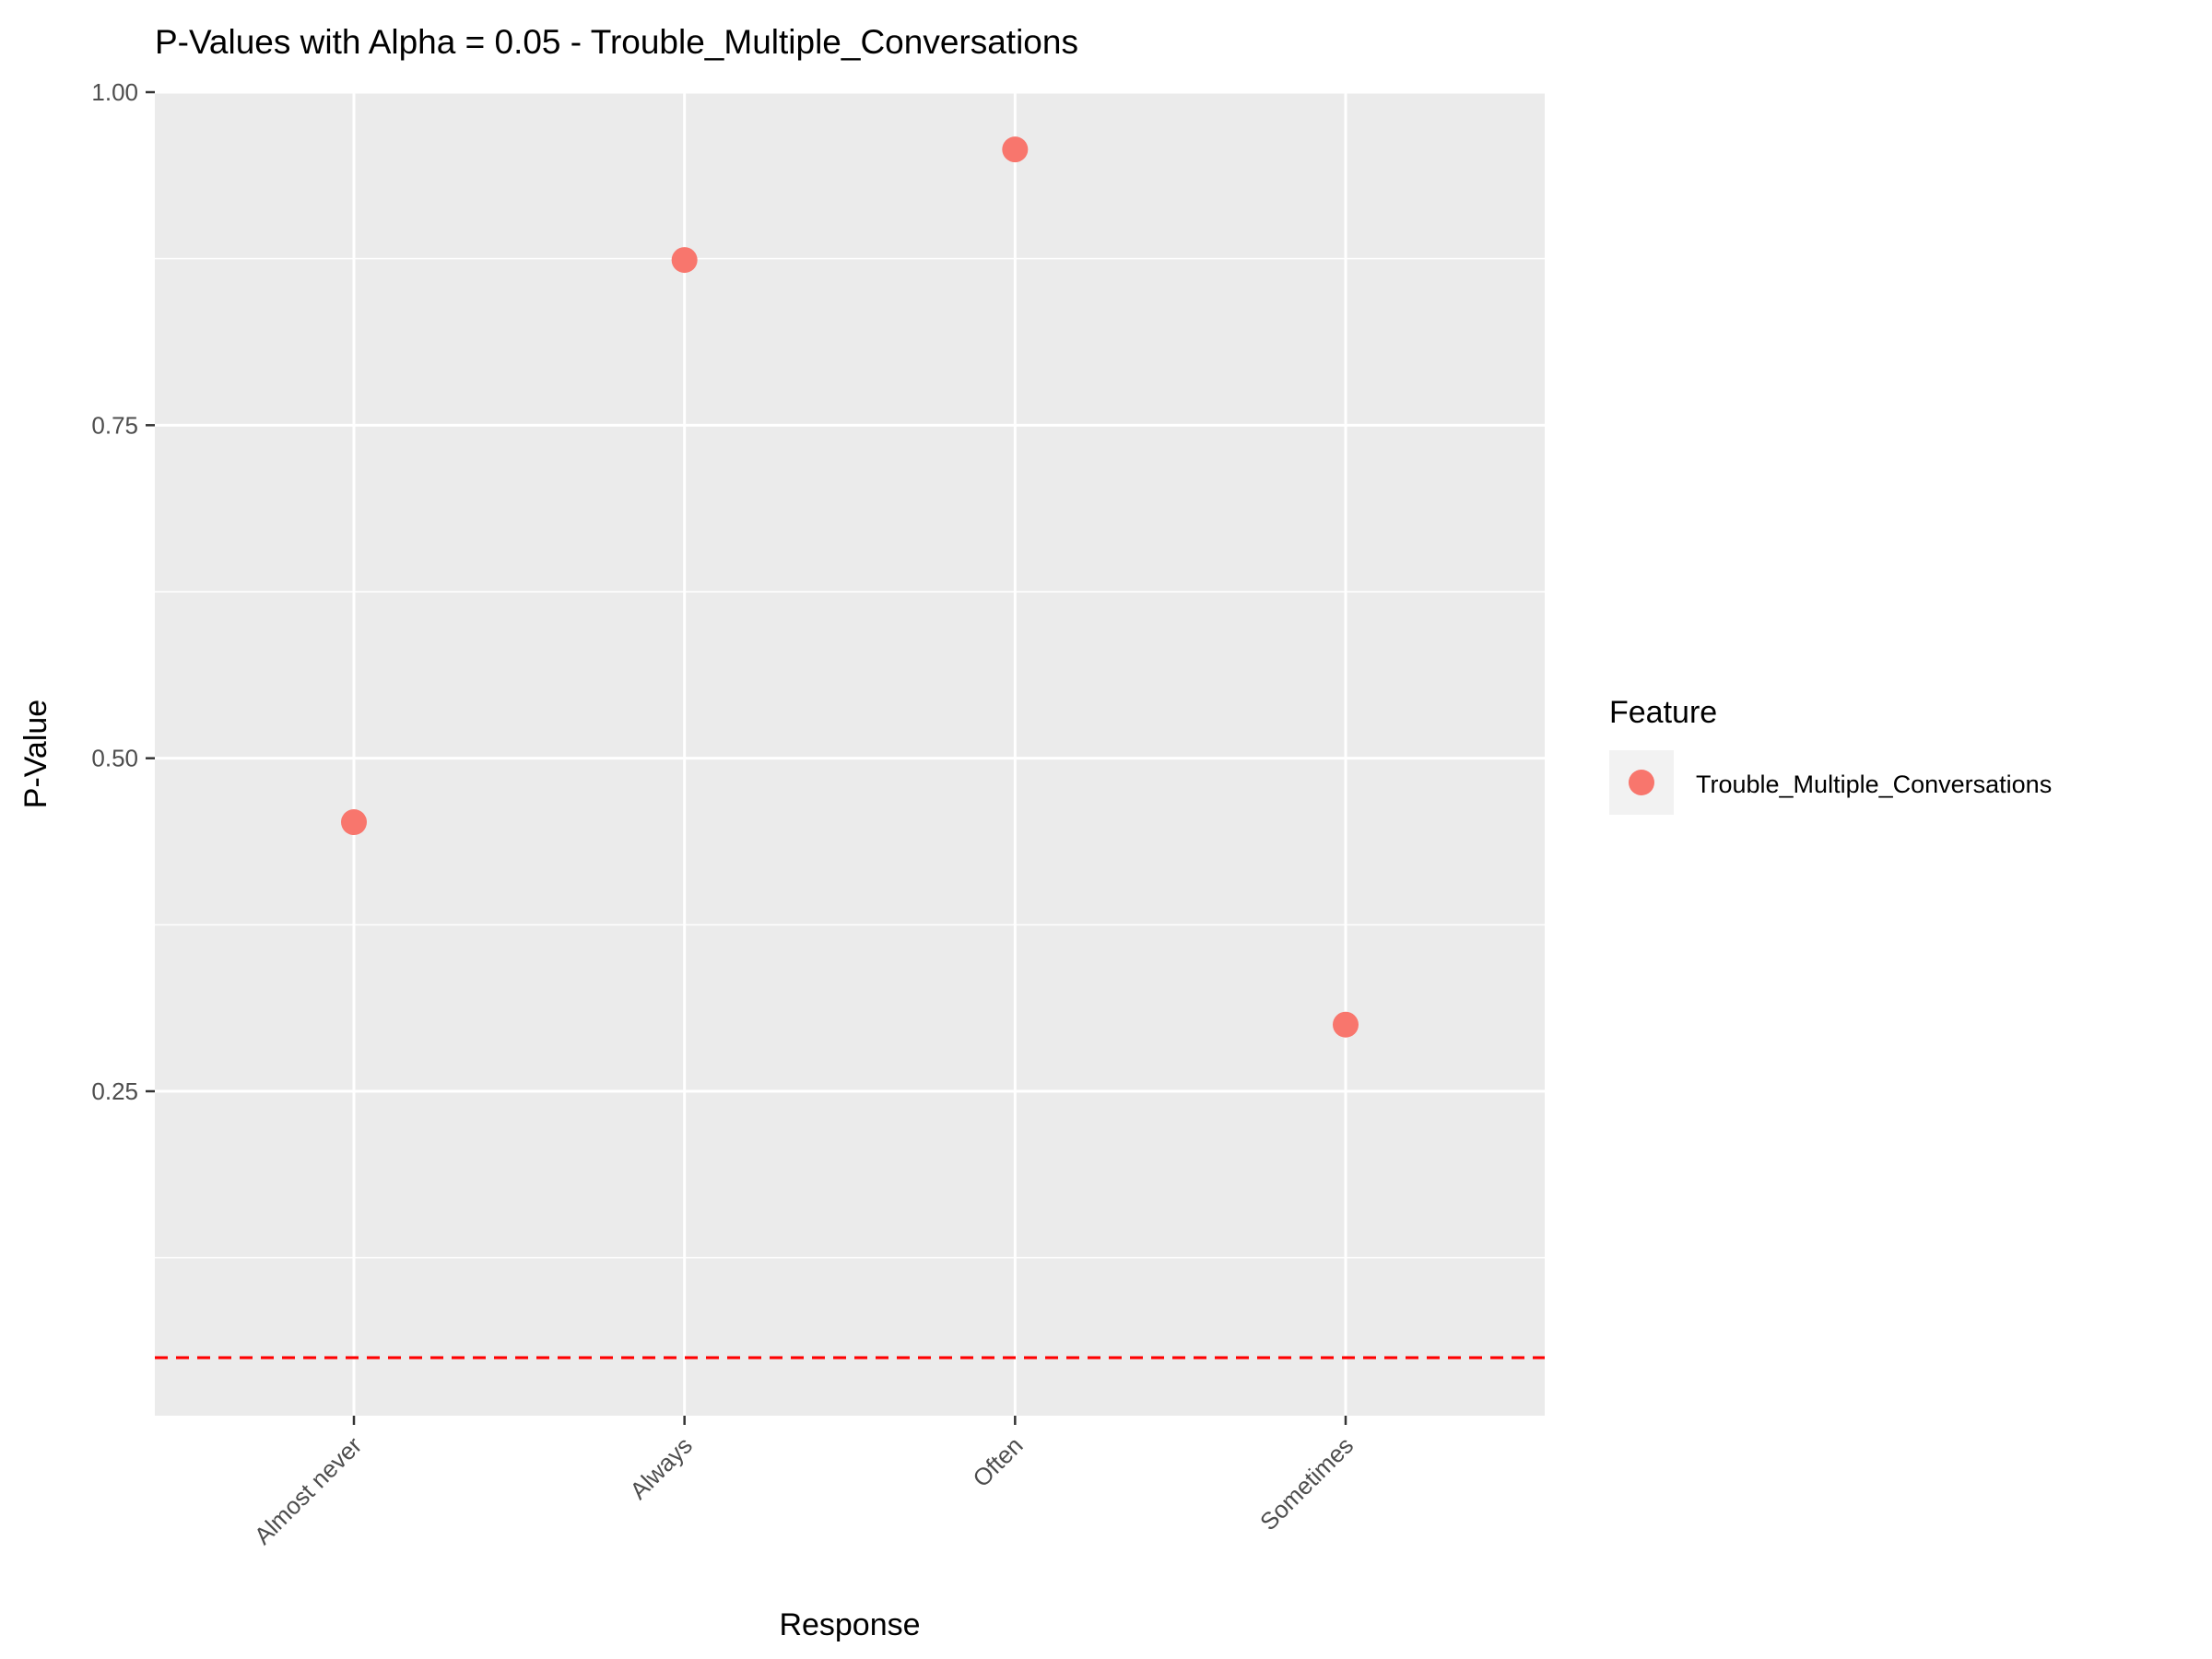  What do you see at coordinates (35, 754) in the screenshot?
I see `y-axis-title: P-Value` at bounding box center [35, 754].